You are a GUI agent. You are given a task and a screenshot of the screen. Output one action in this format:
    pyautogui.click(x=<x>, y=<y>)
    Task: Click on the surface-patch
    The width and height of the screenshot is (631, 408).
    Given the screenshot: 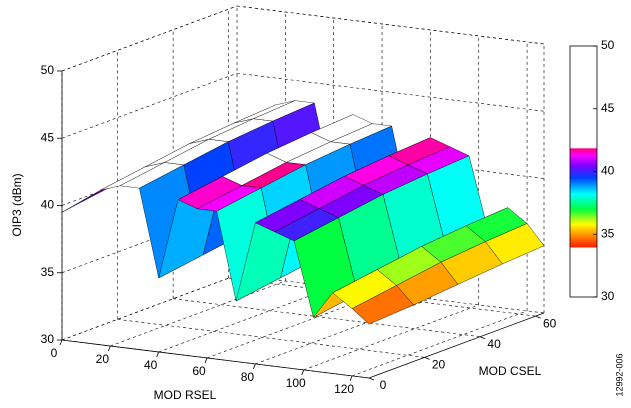 What is the action you would take?
    pyautogui.click(x=382, y=305)
    